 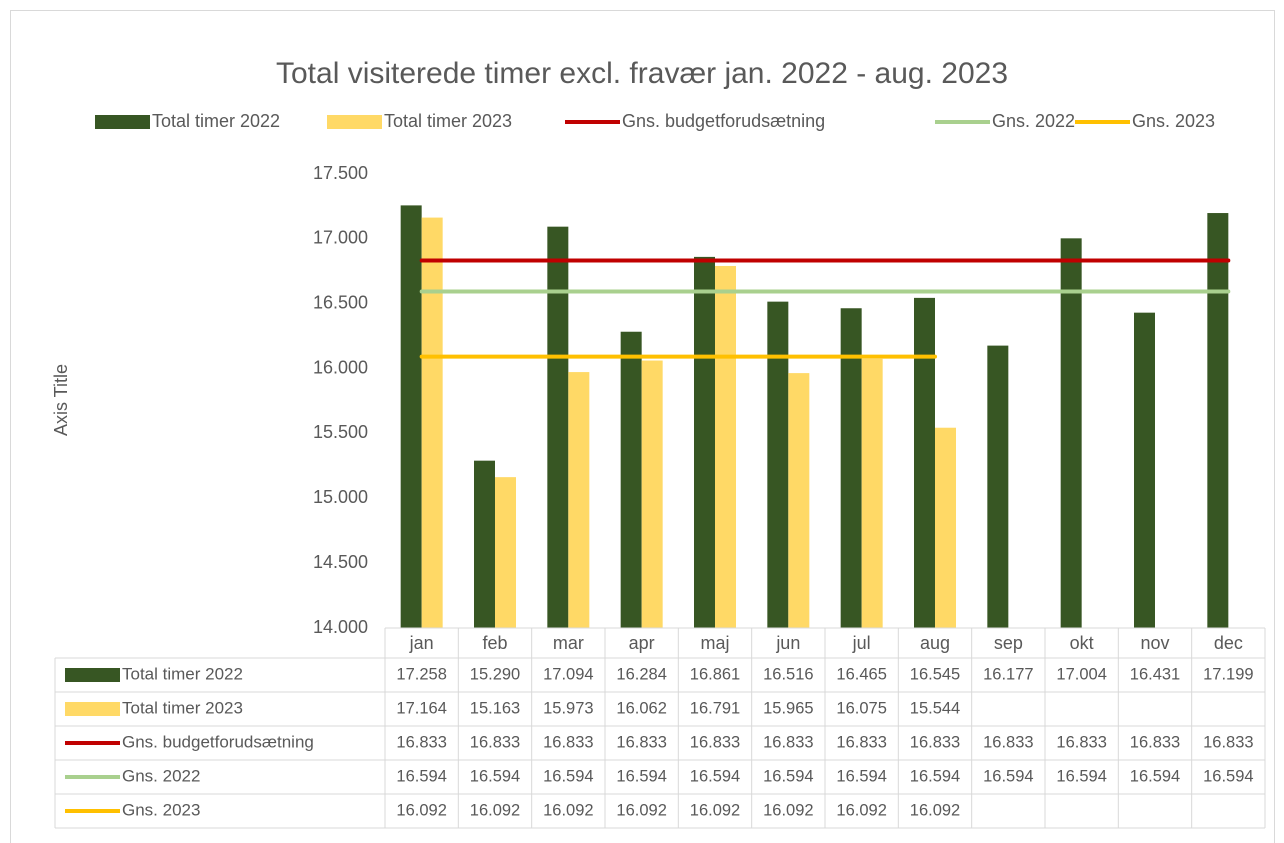 What do you see at coordinates (861, 708) in the screenshot?
I see `table-cell: 16.075` at bounding box center [861, 708].